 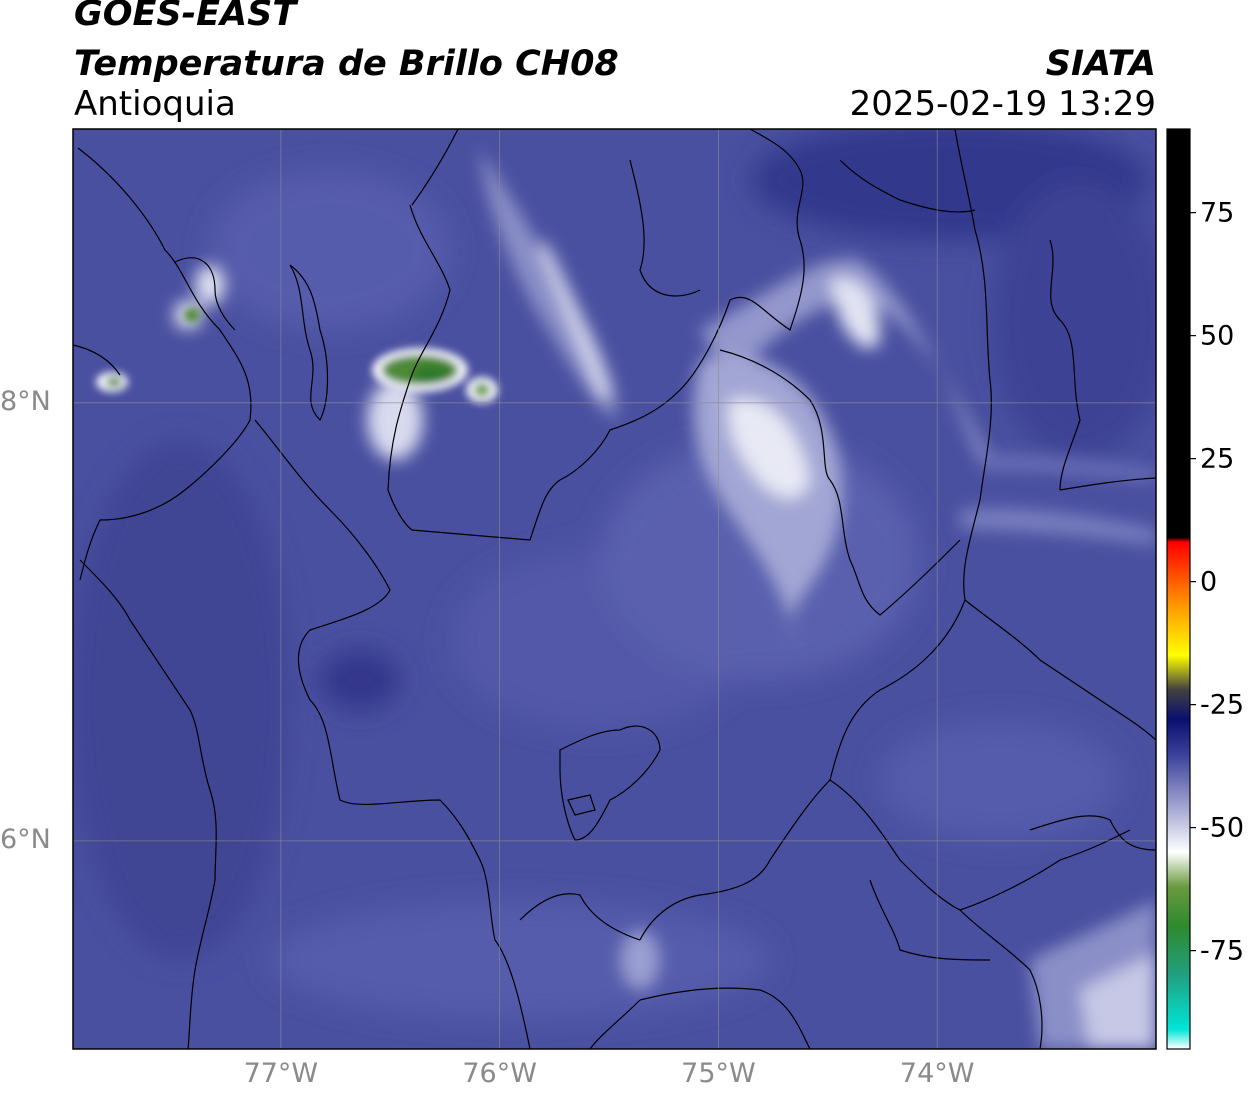 I want to click on colorbar-tick-marks, so click(x=1193, y=582).